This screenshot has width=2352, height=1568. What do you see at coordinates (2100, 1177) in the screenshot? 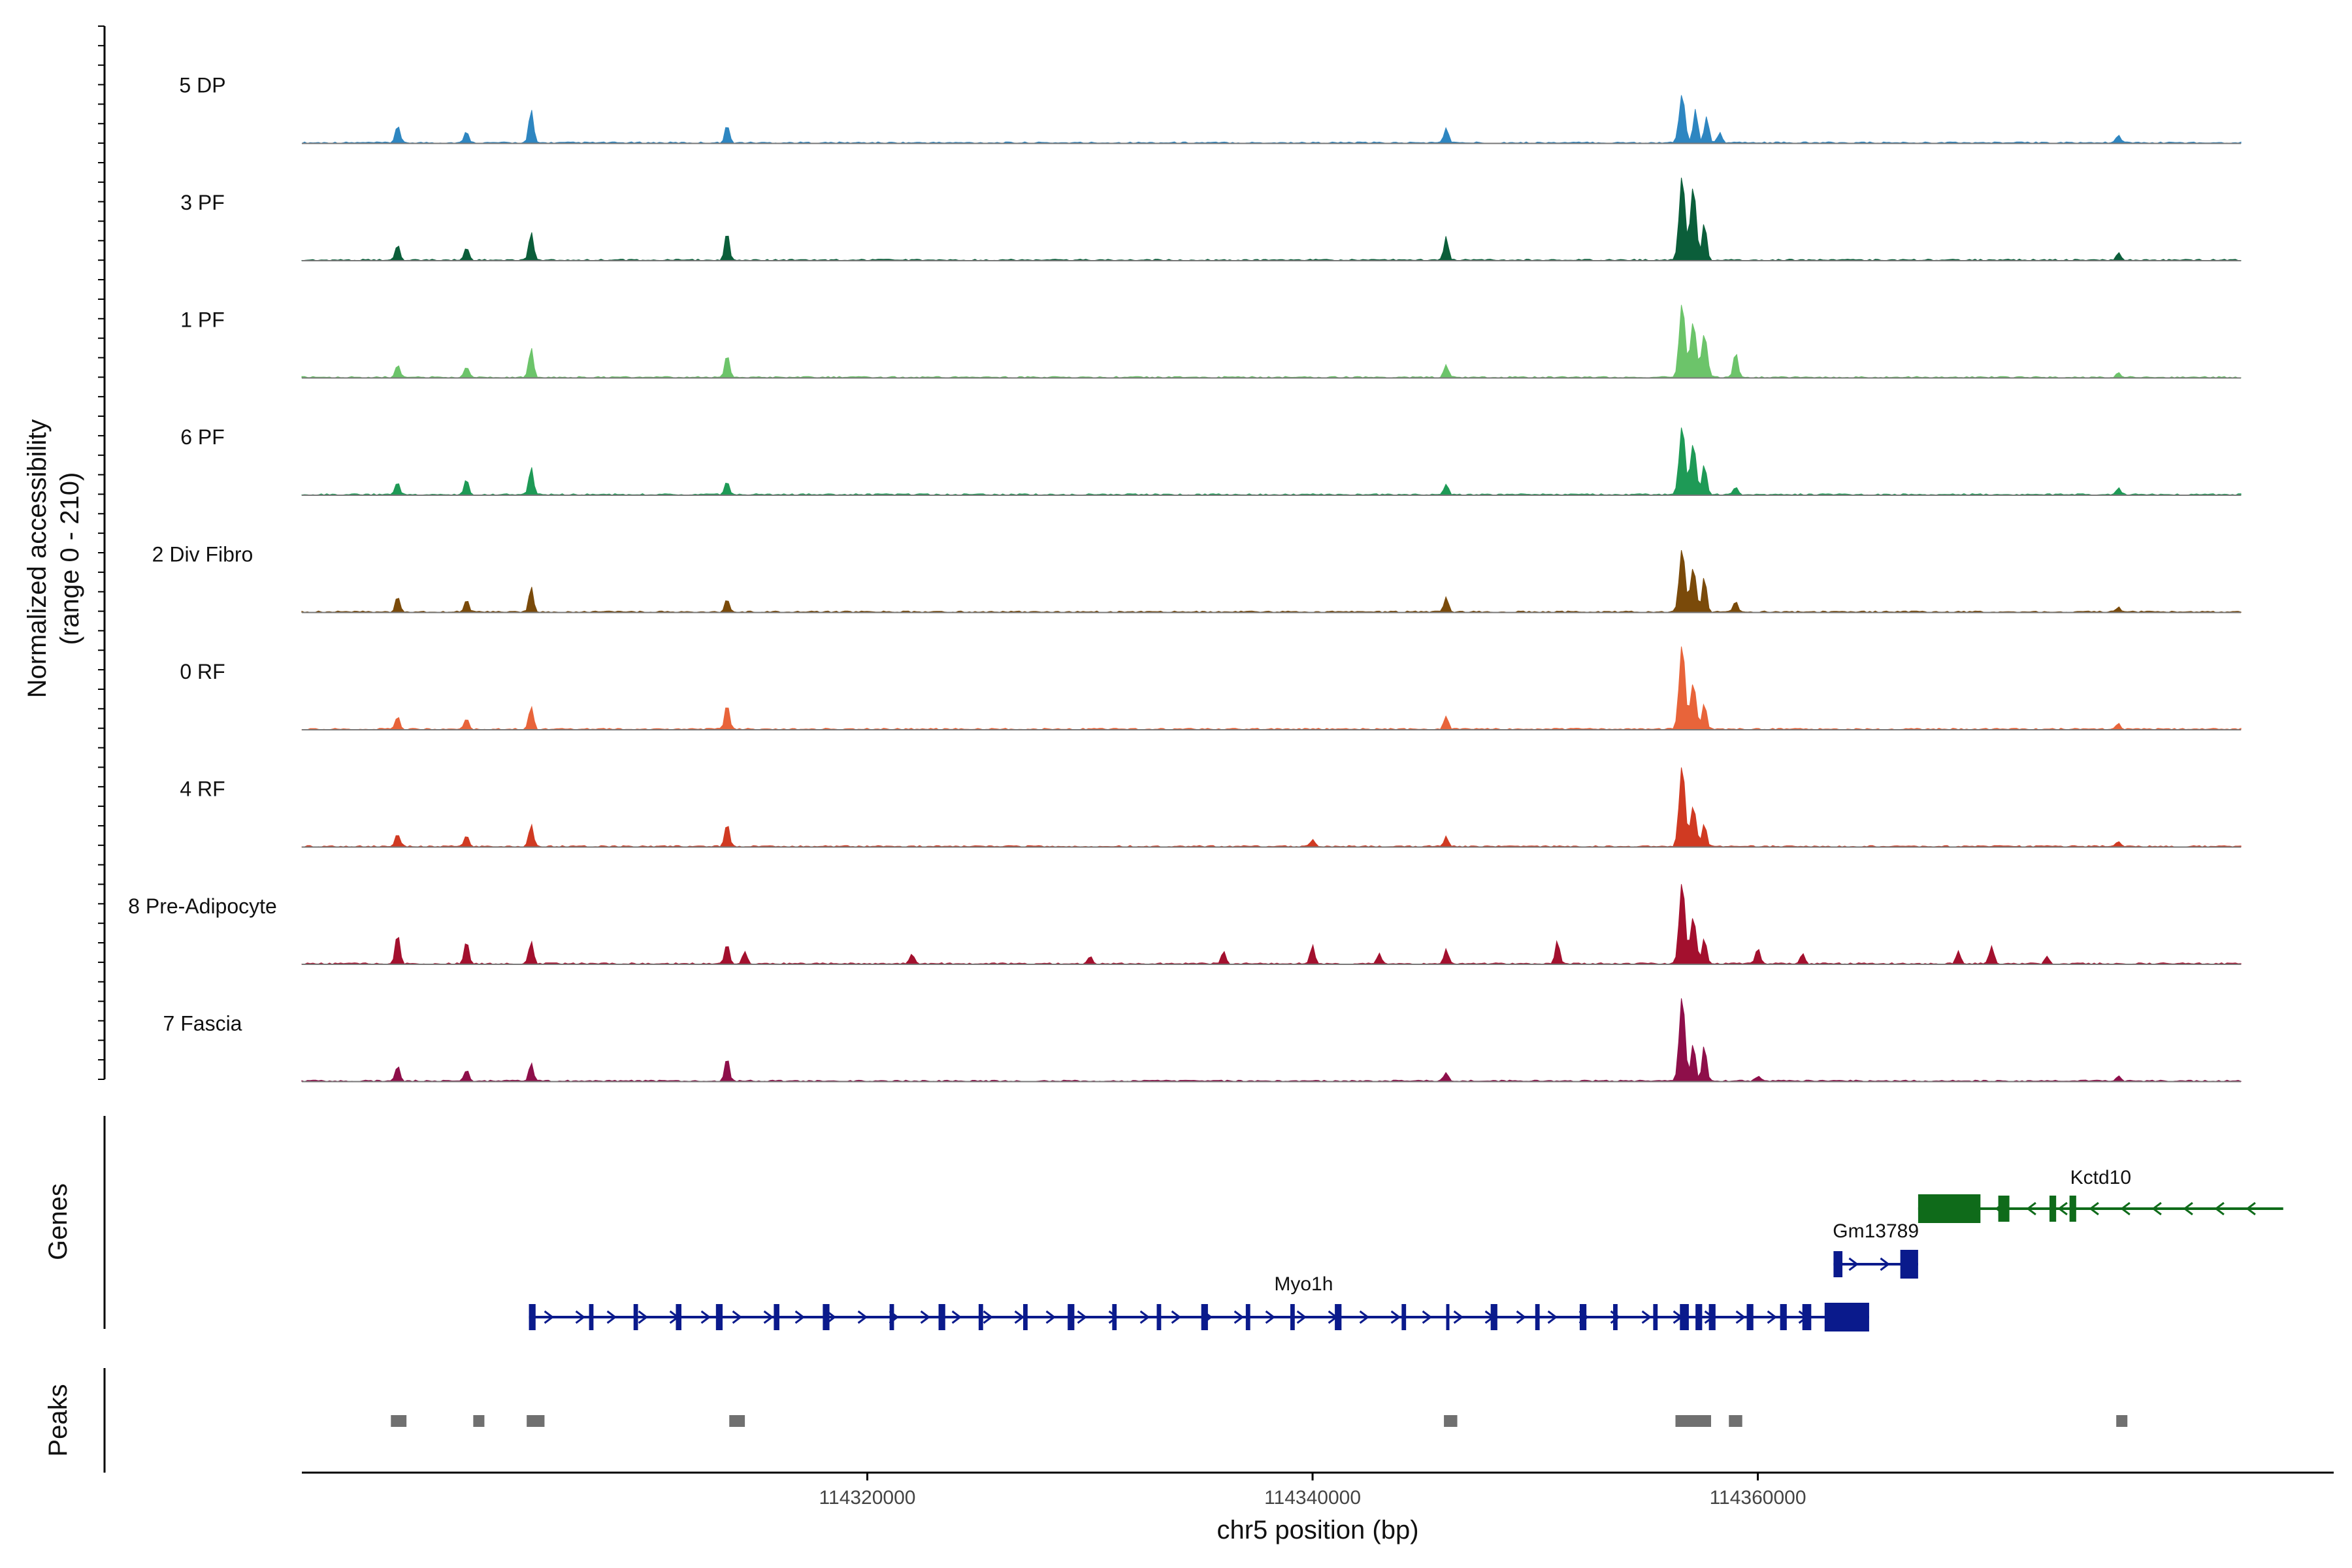
I see `gene-label: Kctd10` at bounding box center [2100, 1177].